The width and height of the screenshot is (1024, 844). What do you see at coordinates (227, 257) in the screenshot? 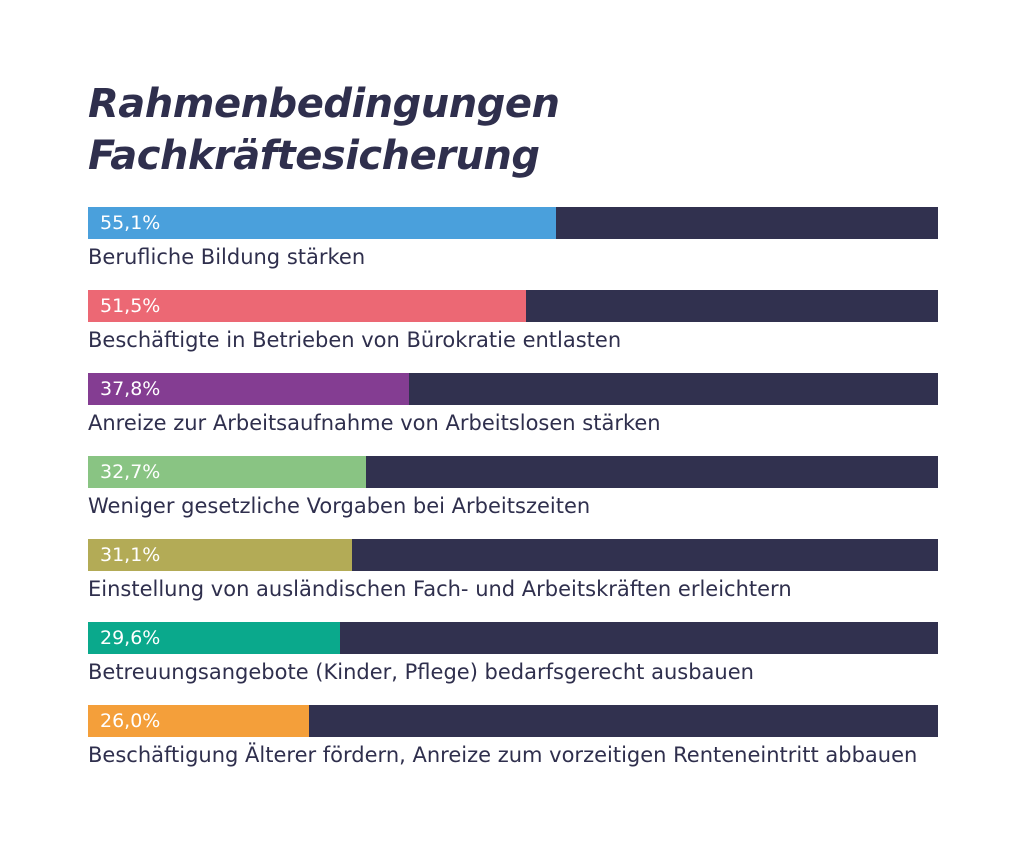
I see `bar-category-label: Berufliche Bildung stärken` at bounding box center [227, 257].